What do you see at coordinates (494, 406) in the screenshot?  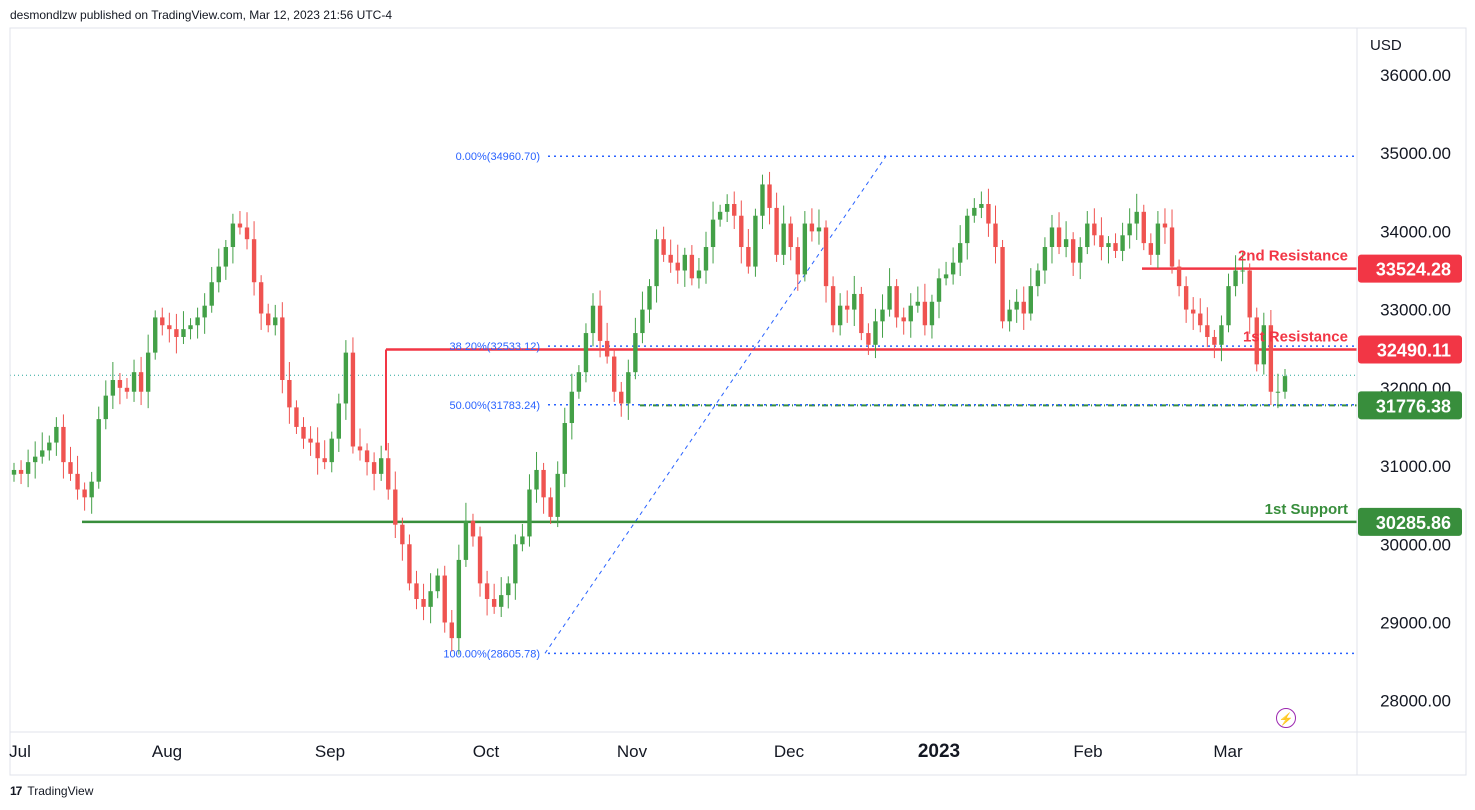 I see `fib-level-label: 50.00%(31783.24)` at bounding box center [494, 406].